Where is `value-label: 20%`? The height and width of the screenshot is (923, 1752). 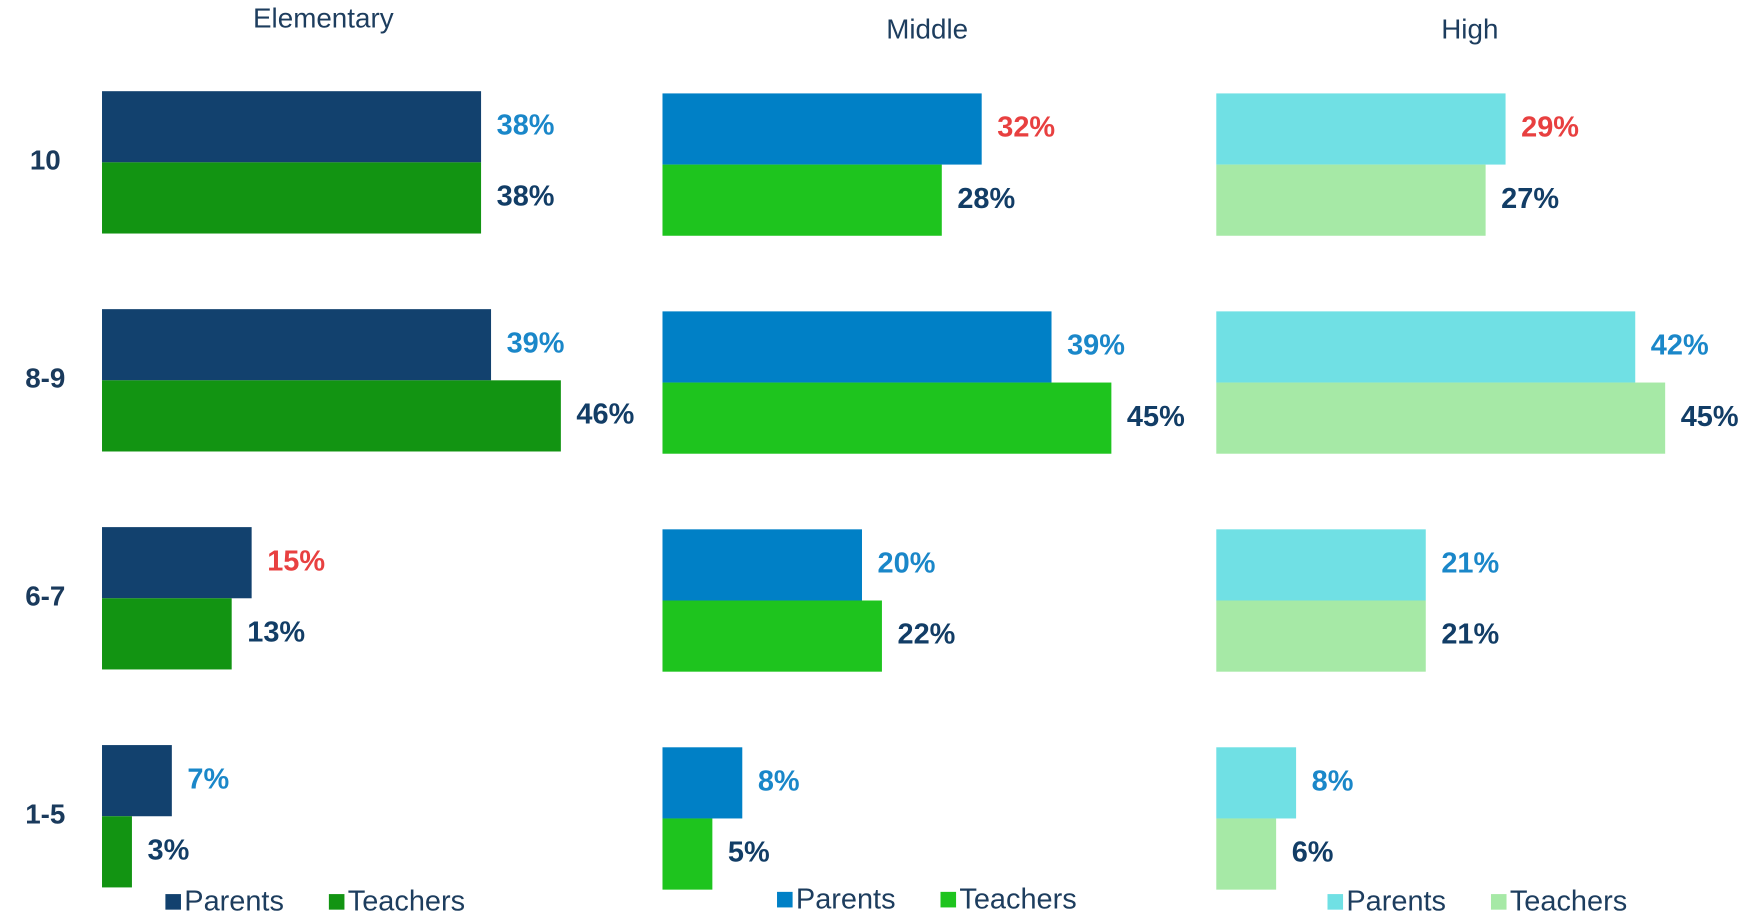
value-label: 20% is located at coordinates (907, 564).